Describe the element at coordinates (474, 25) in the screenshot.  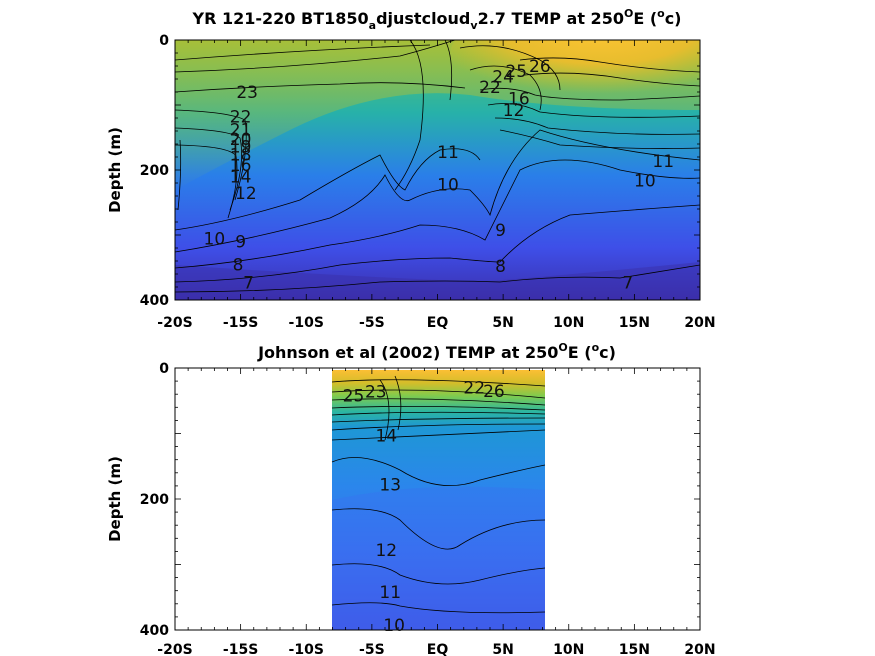
I see `title-subscript: v` at that location.